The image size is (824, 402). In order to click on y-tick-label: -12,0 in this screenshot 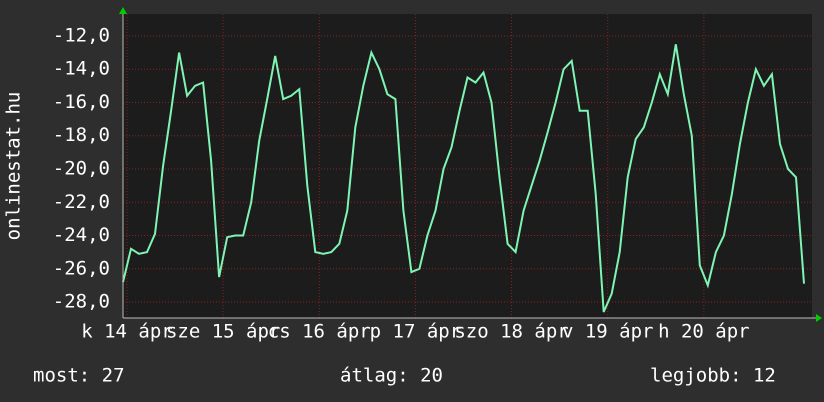, I will do `click(81, 35)`.